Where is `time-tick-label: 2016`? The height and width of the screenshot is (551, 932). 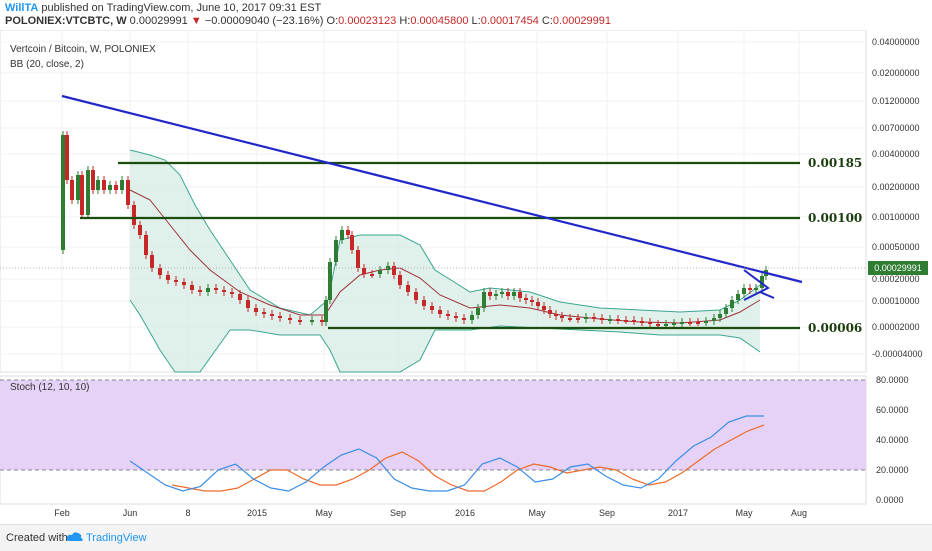 time-tick-label: 2016 is located at coordinates (465, 513).